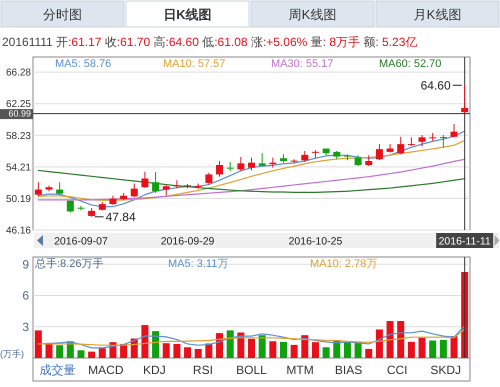 The image size is (500, 387). What do you see at coordinates (446, 370) in the screenshot?
I see `text: SKDJ` at bounding box center [446, 370].